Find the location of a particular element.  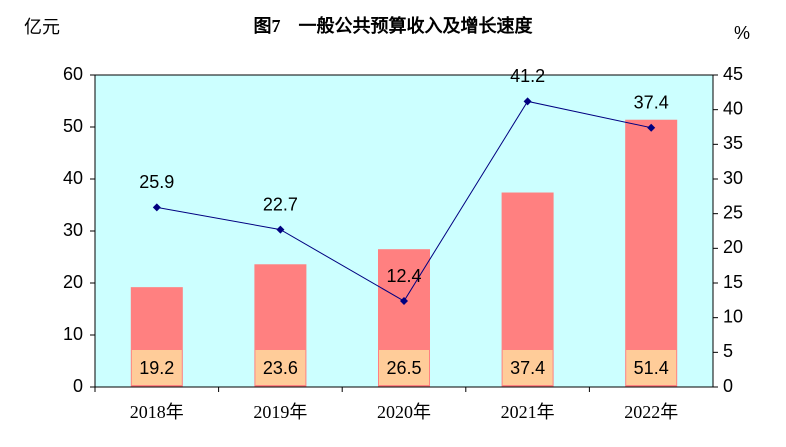

line-value-label: 25.9 is located at coordinates (156, 182).